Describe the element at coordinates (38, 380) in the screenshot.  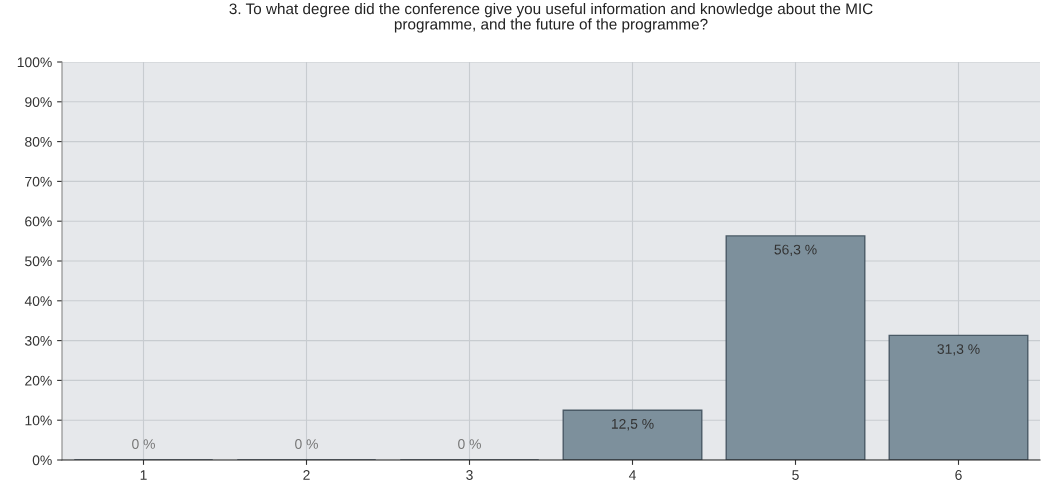
I see `y-tick-label: 20%` at that location.